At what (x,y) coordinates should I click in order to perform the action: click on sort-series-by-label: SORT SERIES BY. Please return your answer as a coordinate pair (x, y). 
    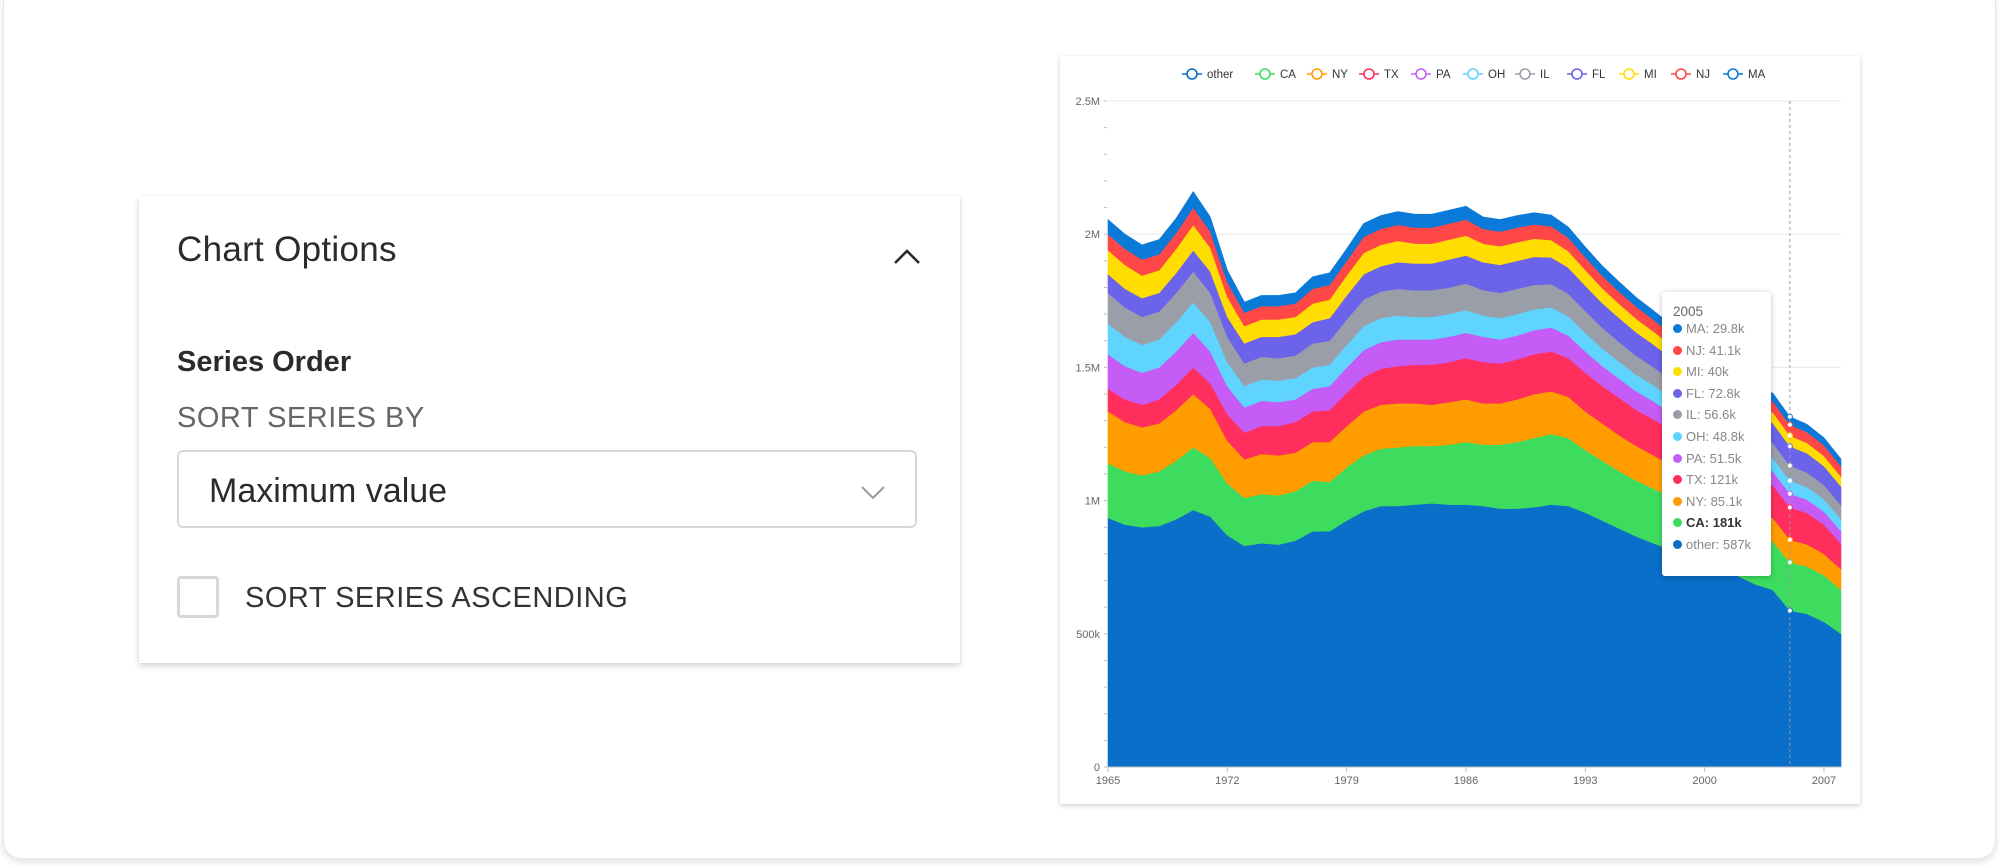
    Looking at the image, I should click on (301, 418).